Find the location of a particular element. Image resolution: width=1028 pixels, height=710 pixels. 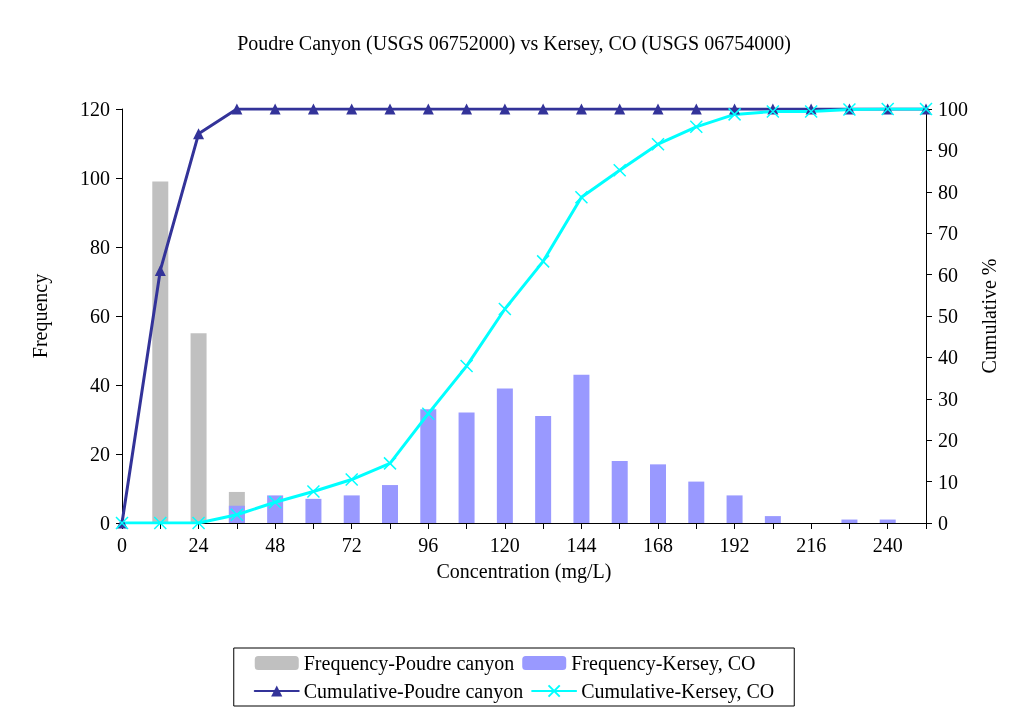

y2-tick-label: 0 is located at coordinates (943, 523).